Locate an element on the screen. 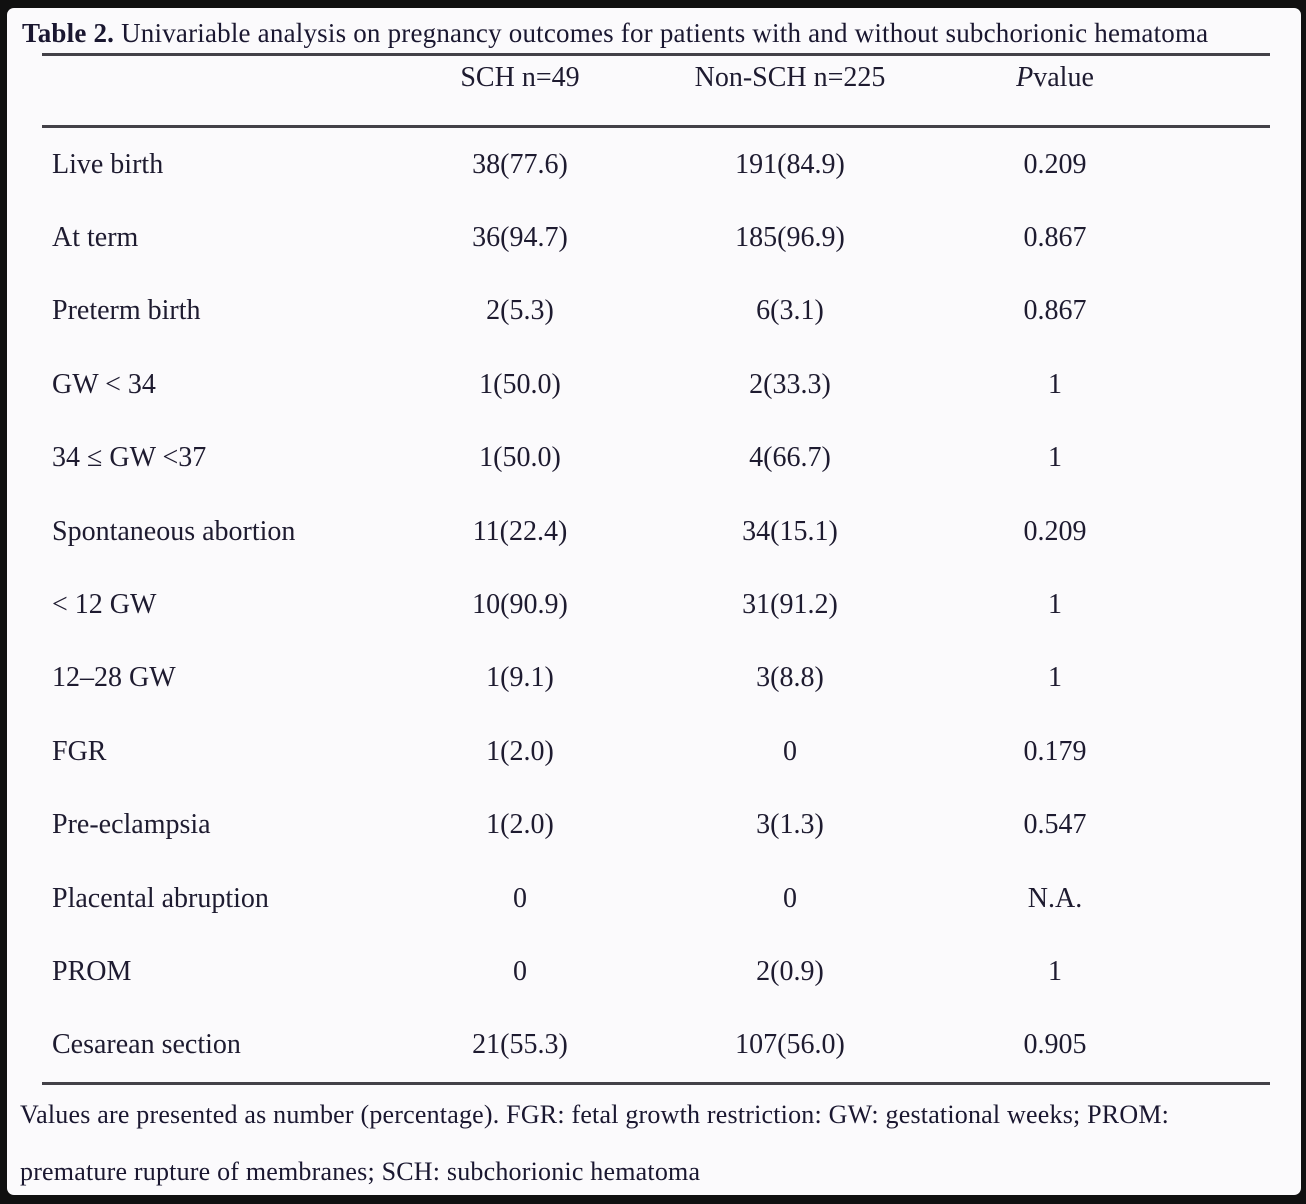  cell-sch: 11(22.4) is located at coordinates (520, 531).